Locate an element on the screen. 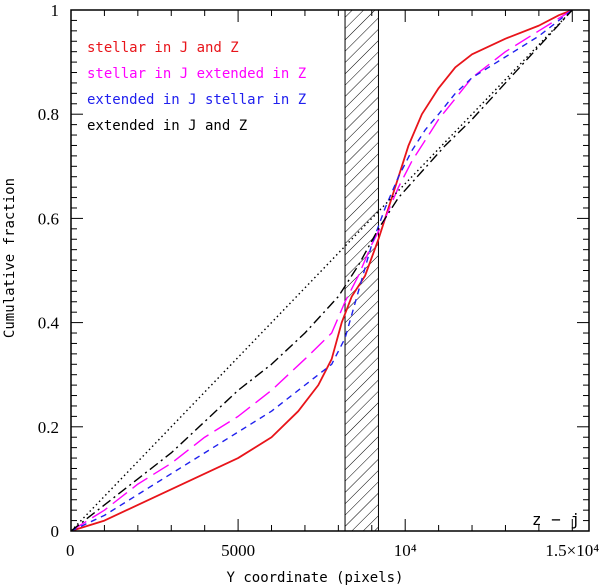  hatched-band is located at coordinates (361, 270).